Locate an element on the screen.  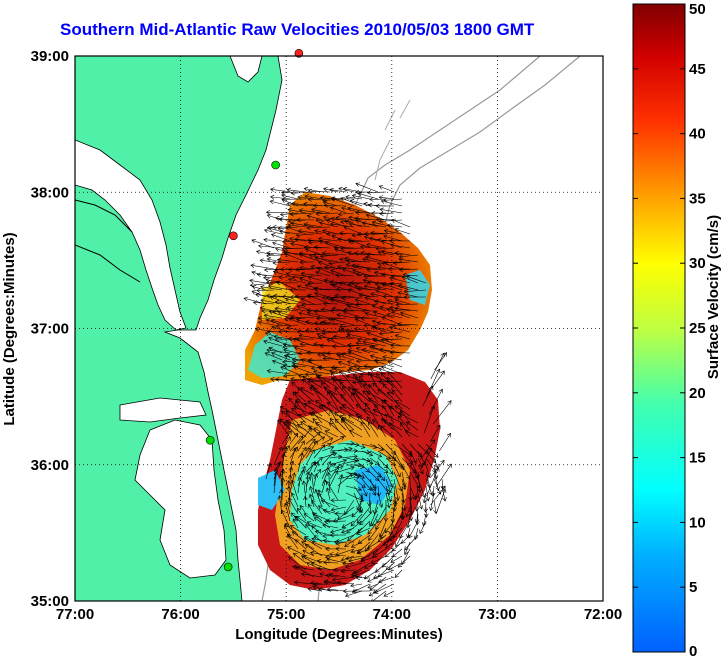
radar-stations is located at coordinates (254, 310).